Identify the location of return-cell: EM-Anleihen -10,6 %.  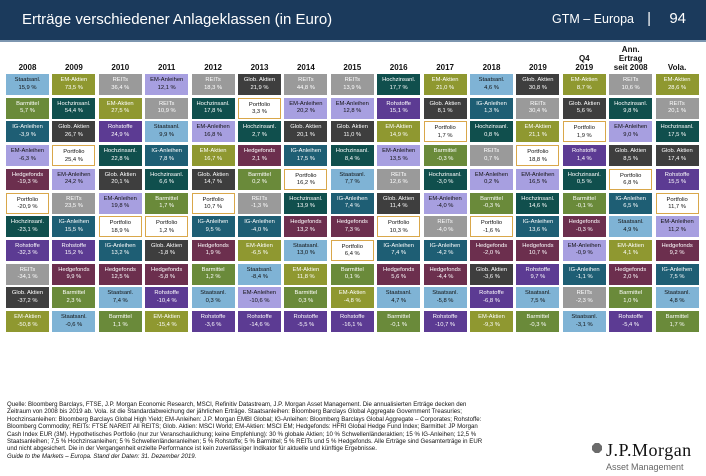
(259, 298).